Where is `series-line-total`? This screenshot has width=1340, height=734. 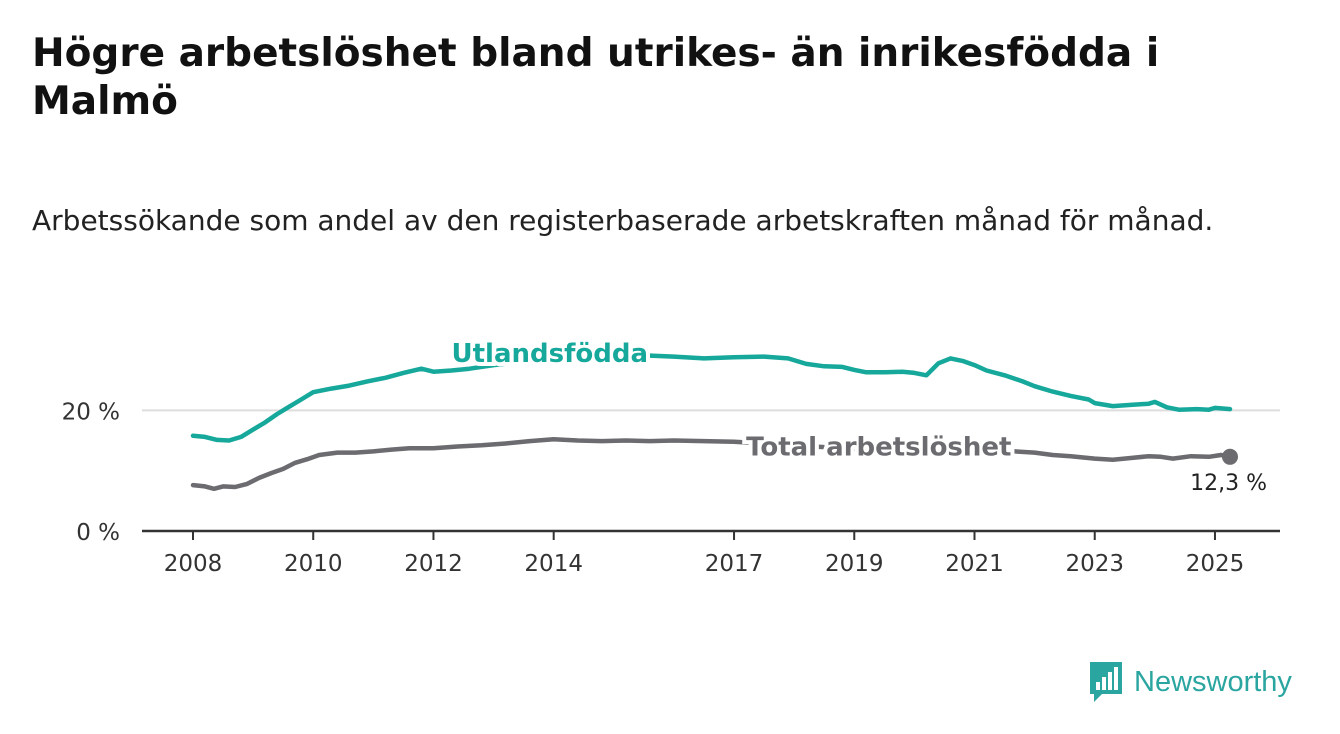 series-line-total is located at coordinates (711, 464).